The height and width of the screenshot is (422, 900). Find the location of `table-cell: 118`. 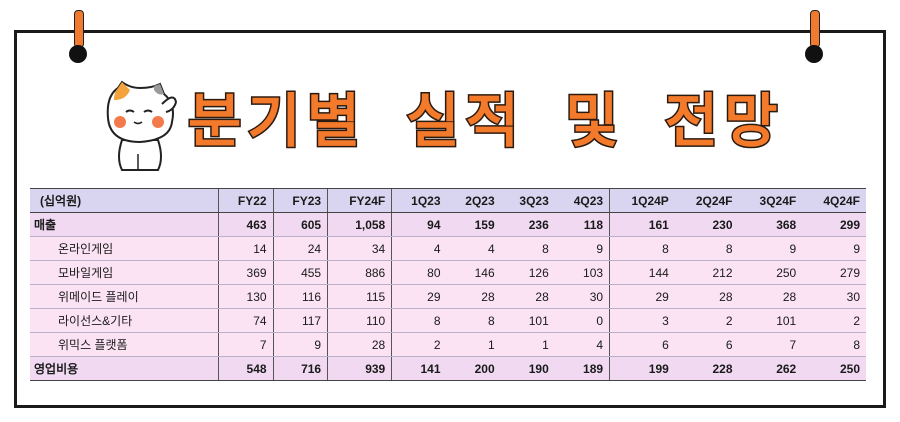

table-cell: 118 is located at coordinates (582, 224).